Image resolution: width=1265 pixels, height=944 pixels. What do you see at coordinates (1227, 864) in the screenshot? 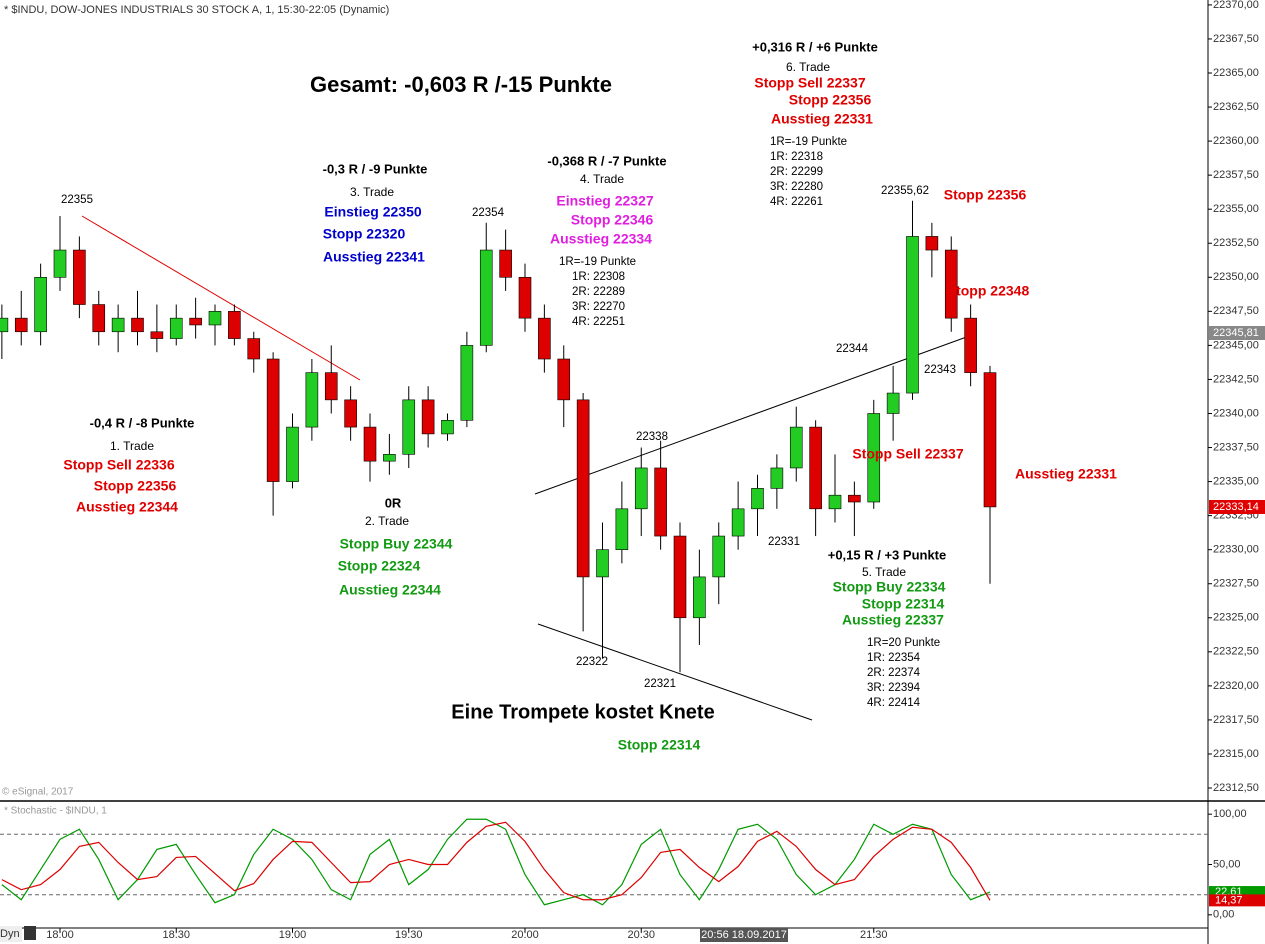
I see `y-tick-label: 50,00` at bounding box center [1227, 864].